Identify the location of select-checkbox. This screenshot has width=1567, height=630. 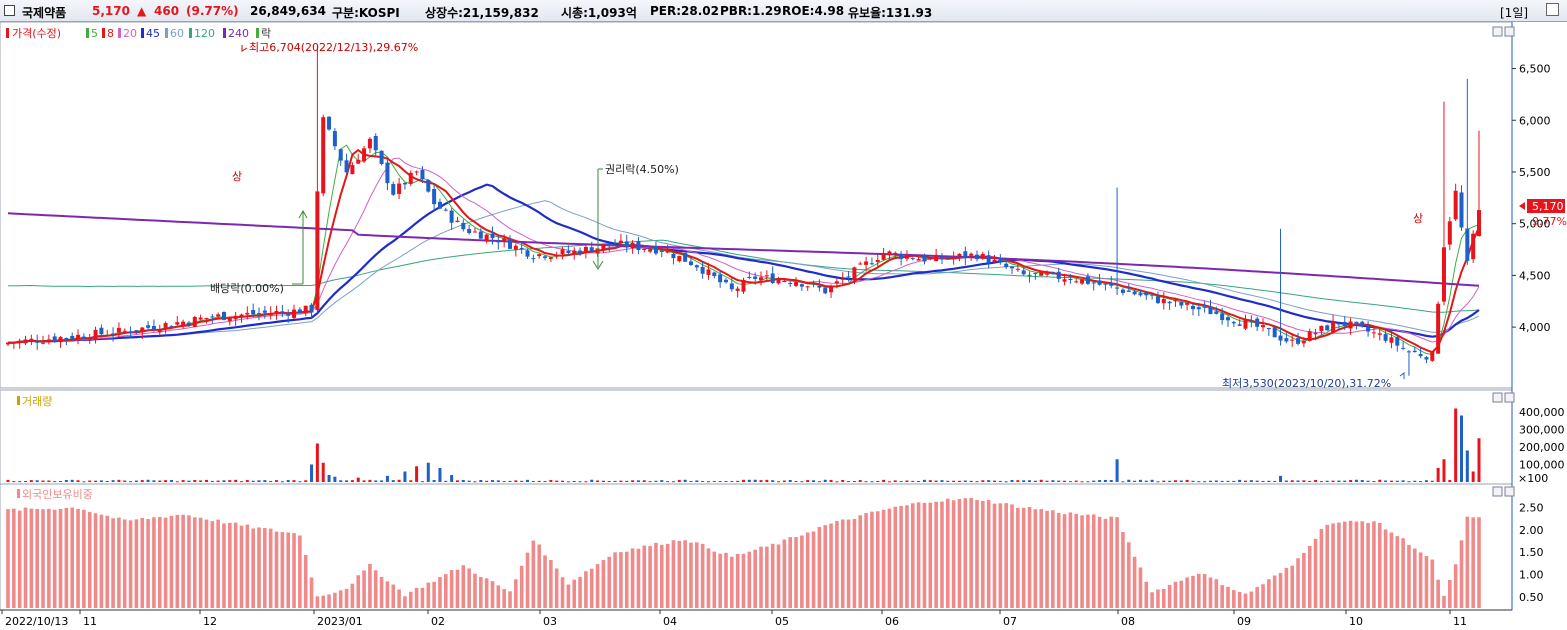
(9, 10).